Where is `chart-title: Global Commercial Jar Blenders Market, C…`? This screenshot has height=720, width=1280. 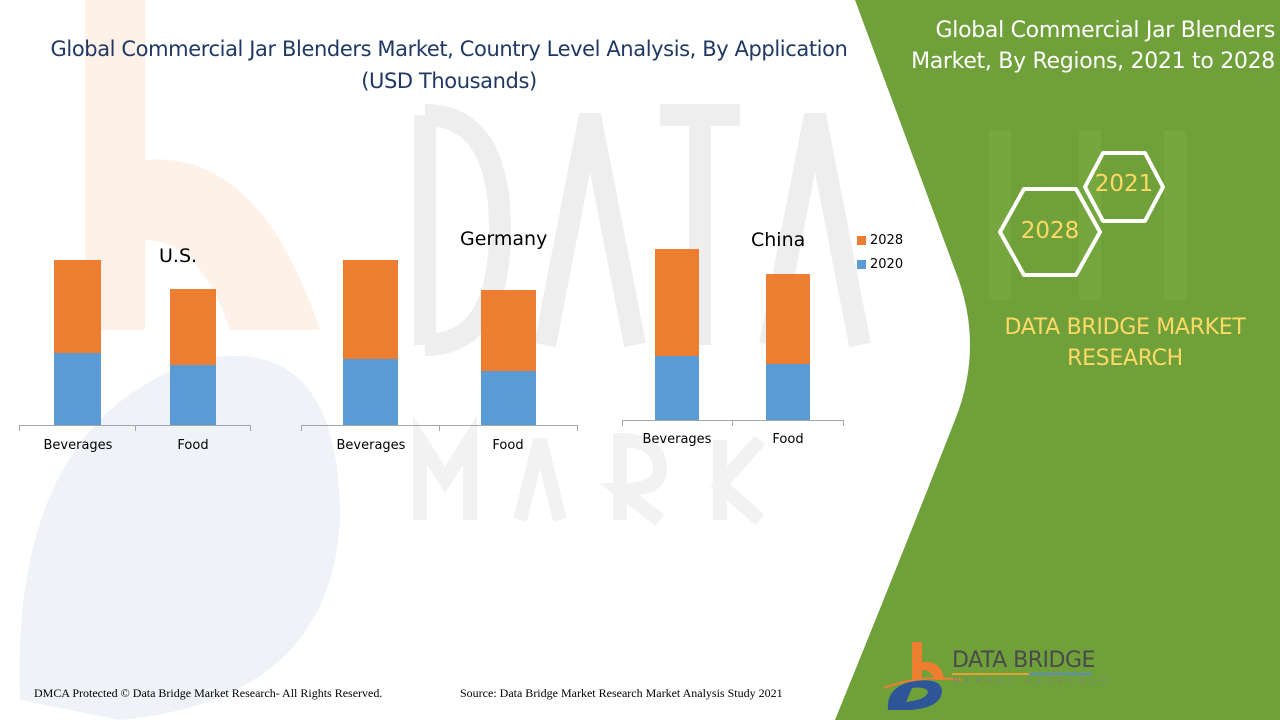 chart-title: Global Commercial Jar Blenders Market, C… is located at coordinates (449, 65).